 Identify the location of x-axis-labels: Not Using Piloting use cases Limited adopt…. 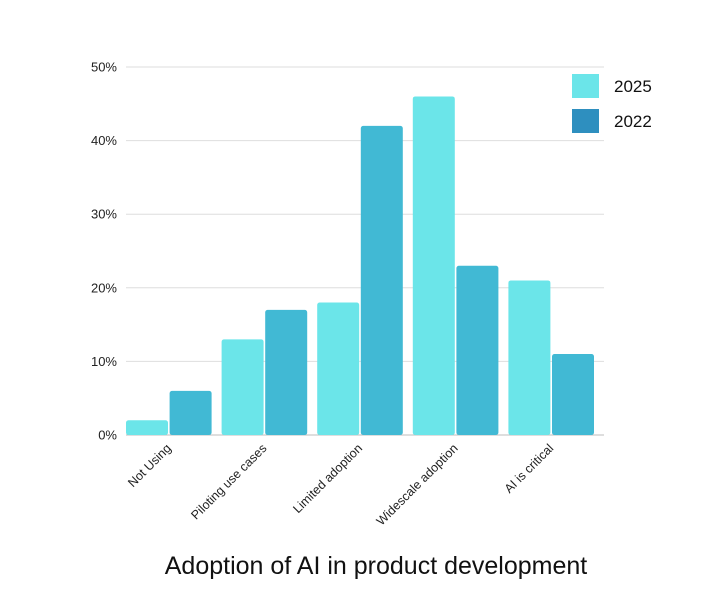
(340, 484).